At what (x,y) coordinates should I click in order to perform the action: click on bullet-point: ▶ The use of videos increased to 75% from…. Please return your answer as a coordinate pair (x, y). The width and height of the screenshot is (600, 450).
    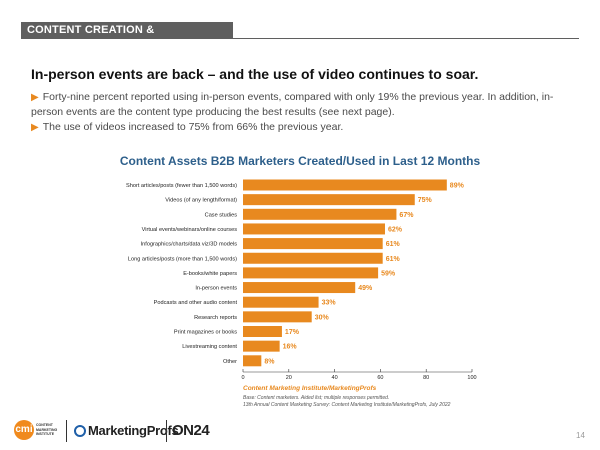
    Looking at the image, I should click on (301, 127).